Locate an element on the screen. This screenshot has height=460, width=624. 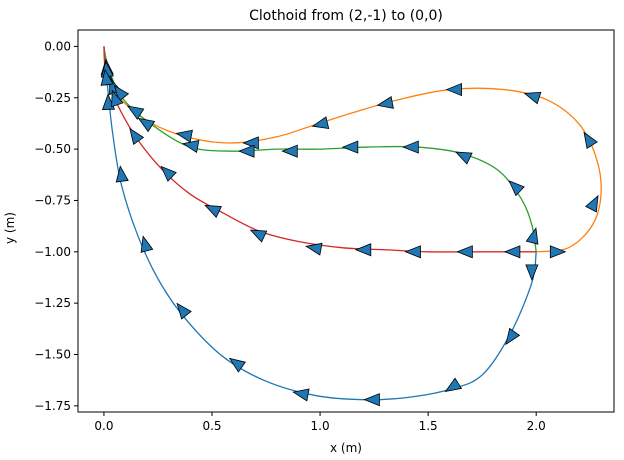
chart-title: Clothoid from (2,-1) to (0,0) is located at coordinates (346, 16).